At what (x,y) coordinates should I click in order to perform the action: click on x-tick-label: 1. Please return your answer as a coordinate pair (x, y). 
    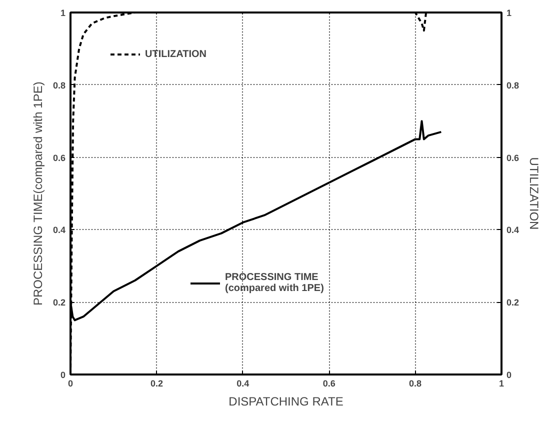
    Looking at the image, I should click on (501, 383).